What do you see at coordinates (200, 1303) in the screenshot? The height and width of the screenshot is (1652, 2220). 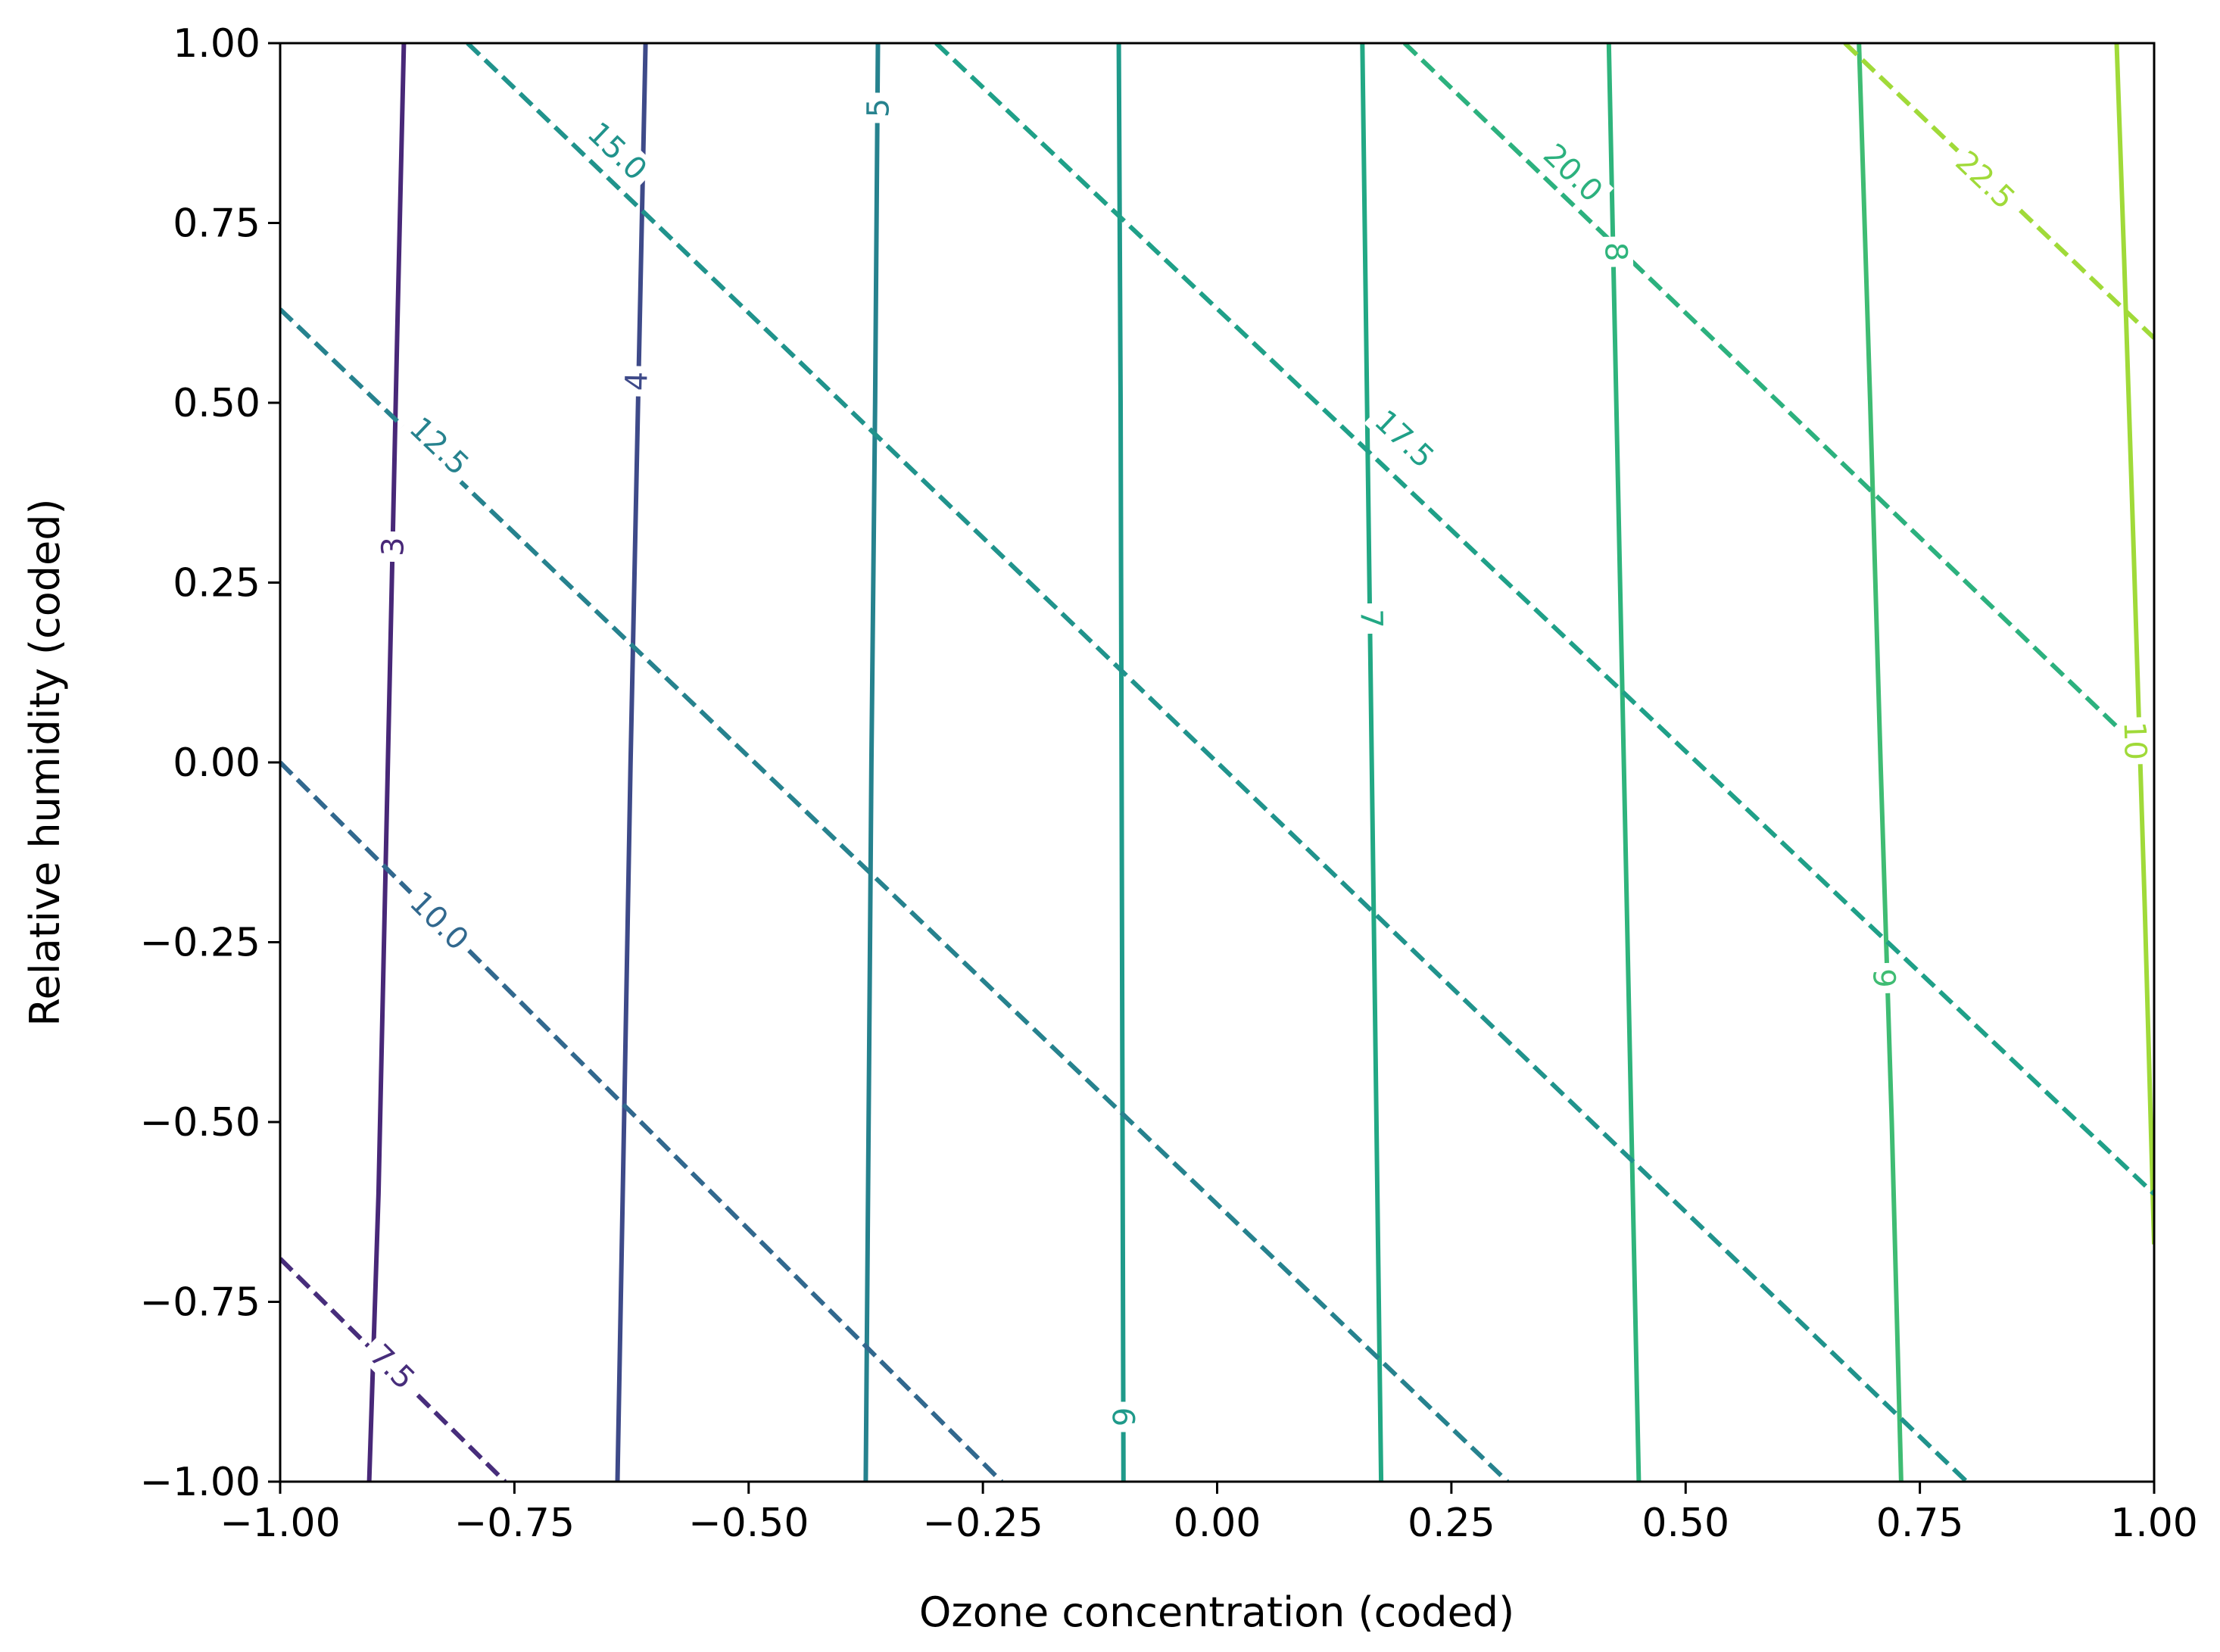 I see `y-tick-label: −0.75` at bounding box center [200, 1303].